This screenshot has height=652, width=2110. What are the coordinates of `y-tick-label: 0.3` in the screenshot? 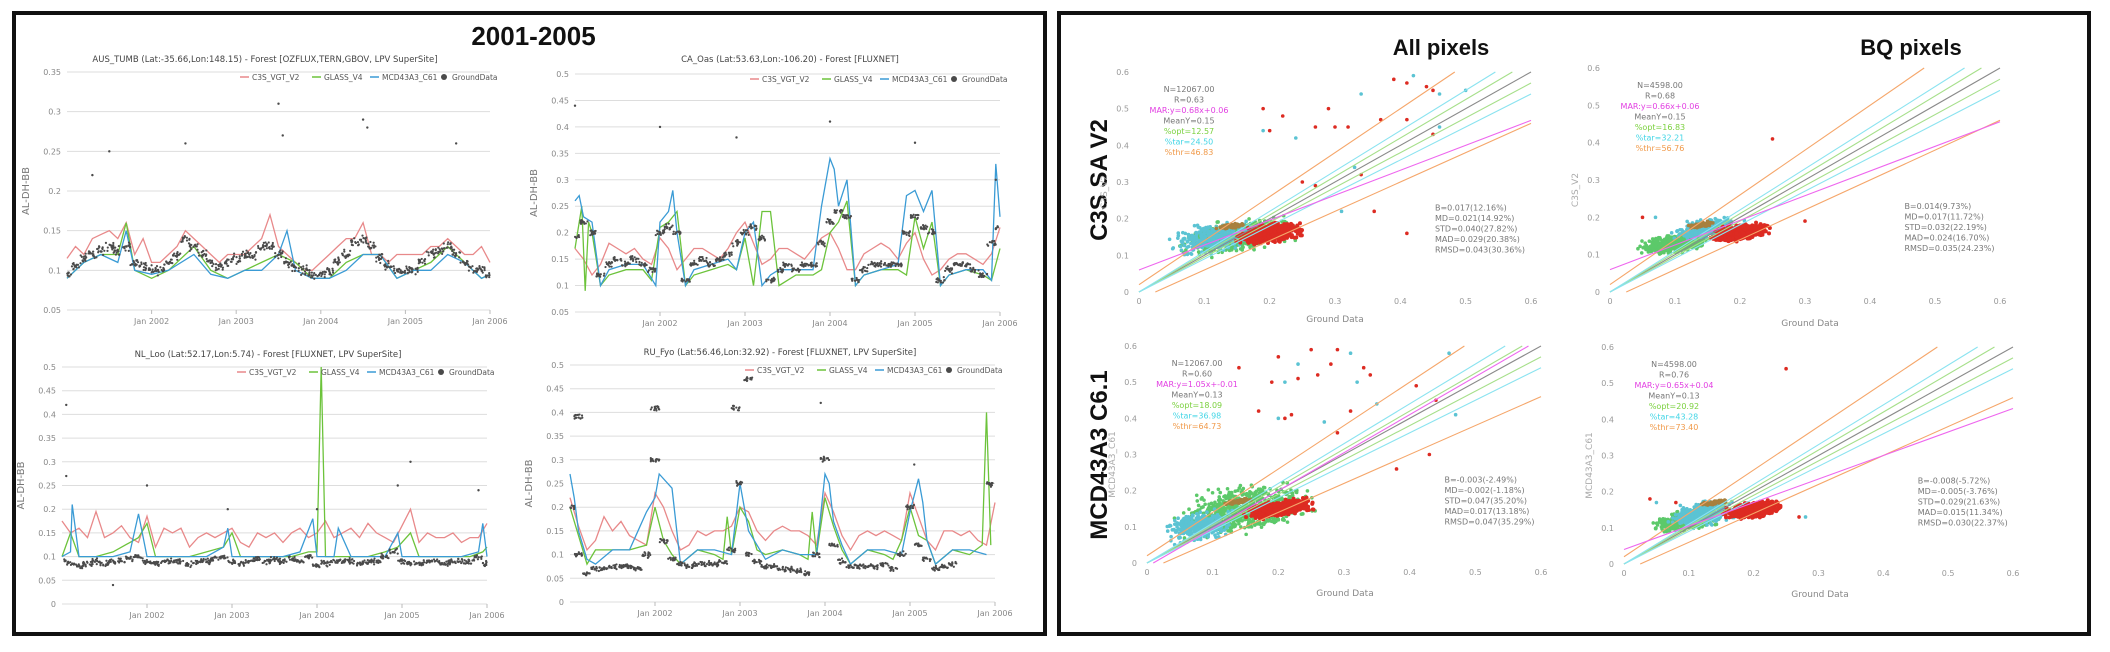 It's located at (562, 180).